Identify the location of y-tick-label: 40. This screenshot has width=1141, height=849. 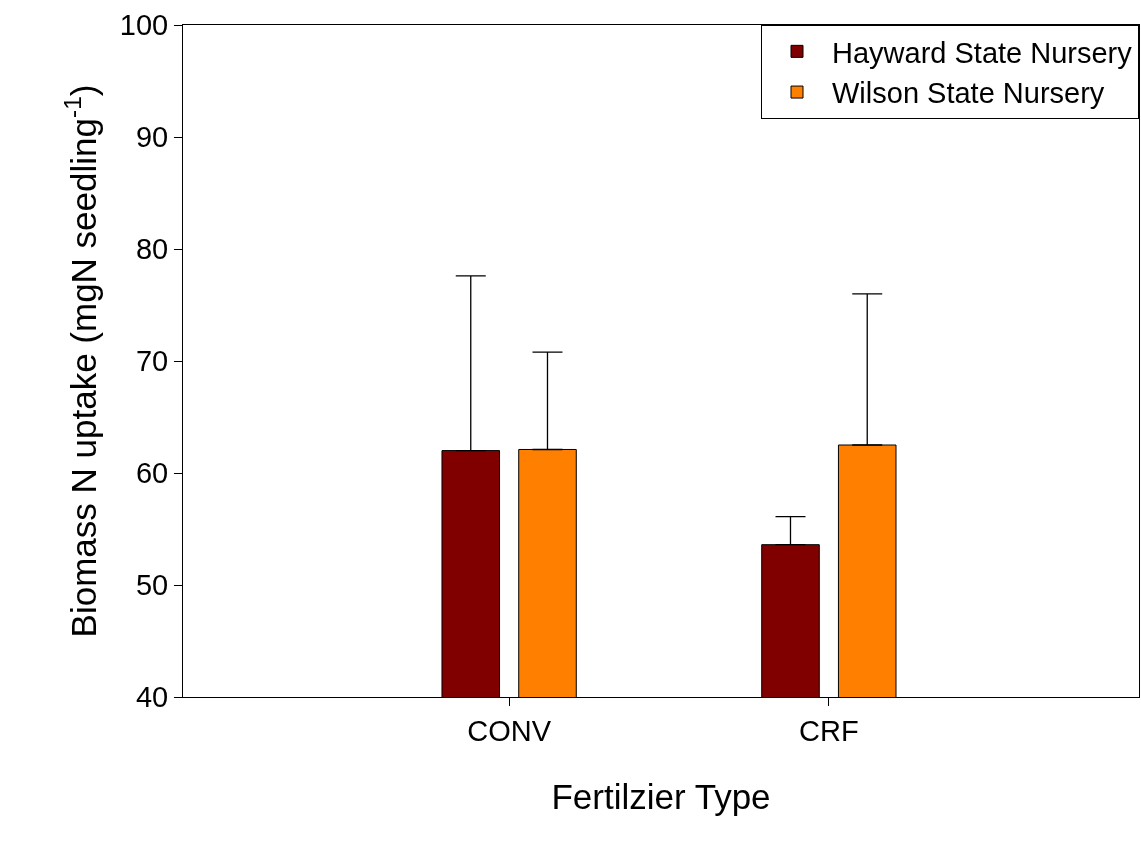
(152, 697).